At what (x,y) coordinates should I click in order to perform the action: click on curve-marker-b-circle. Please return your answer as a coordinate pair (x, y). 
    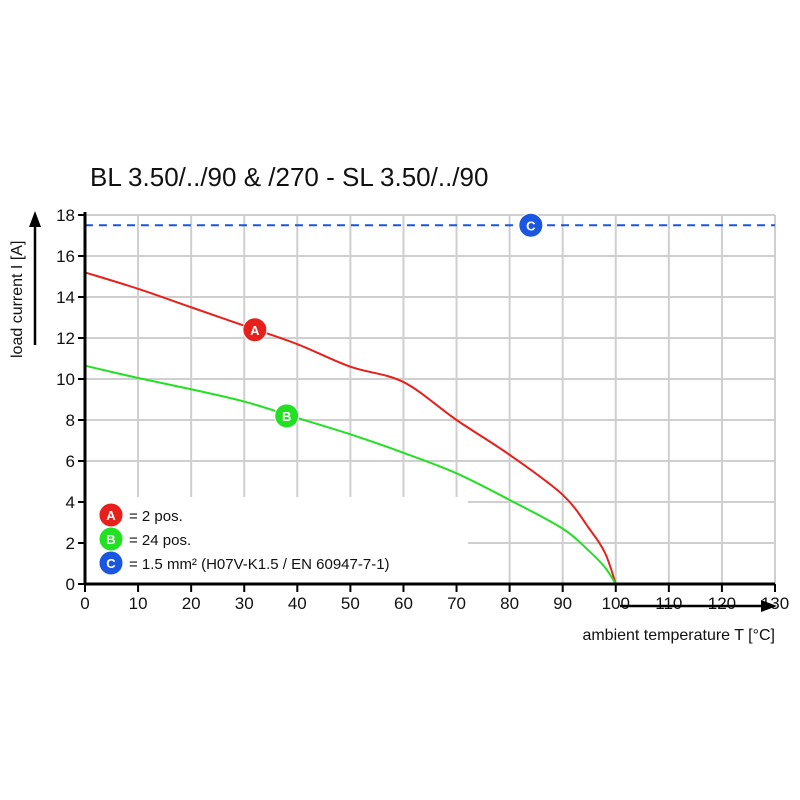
    Looking at the image, I should click on (287, 416).